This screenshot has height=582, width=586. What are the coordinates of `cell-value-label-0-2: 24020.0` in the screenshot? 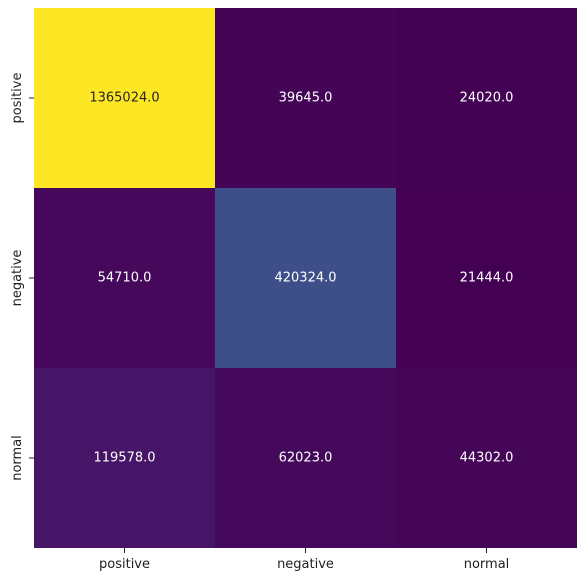 It's located at (487, 98).